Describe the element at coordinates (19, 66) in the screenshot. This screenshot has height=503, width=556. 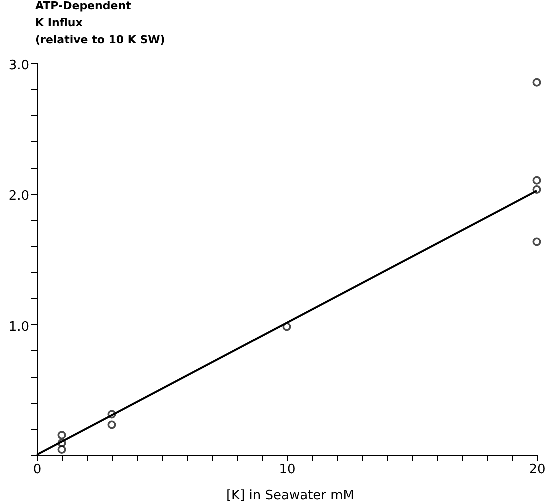
I see `y-tick-label: 3.0` at that location.